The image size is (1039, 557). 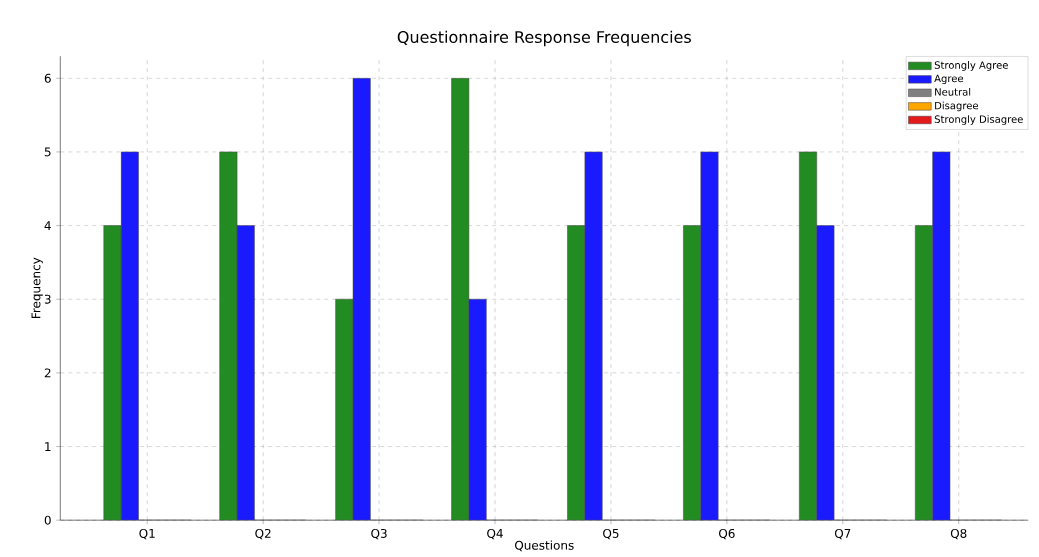 I want to click on y-tick-label: 6, so click(x=47, y=78).